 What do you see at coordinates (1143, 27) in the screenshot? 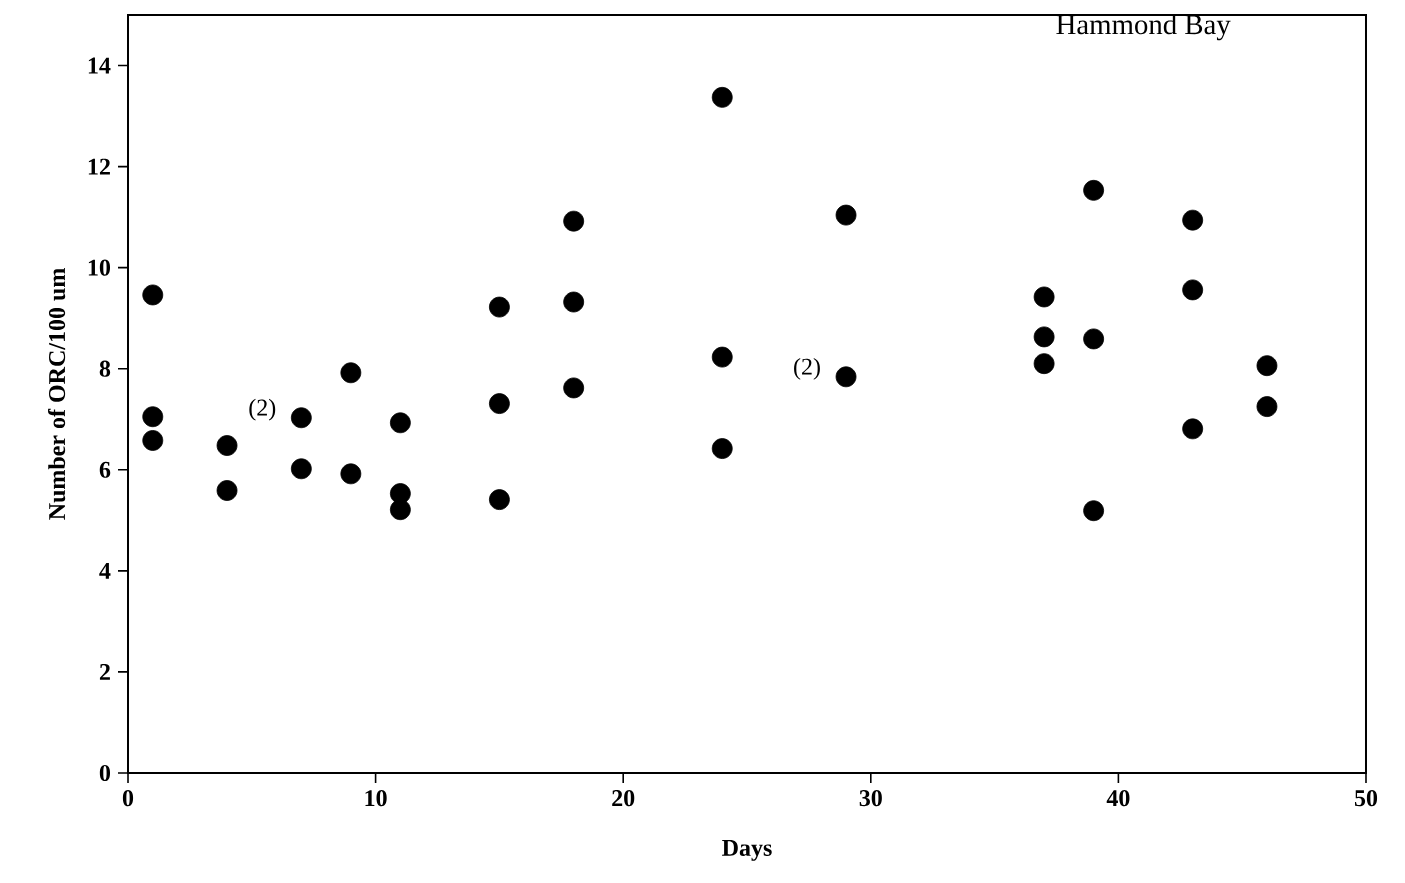
I see `chart-title: Hammond Bay` at bounding box center [1143, 27].